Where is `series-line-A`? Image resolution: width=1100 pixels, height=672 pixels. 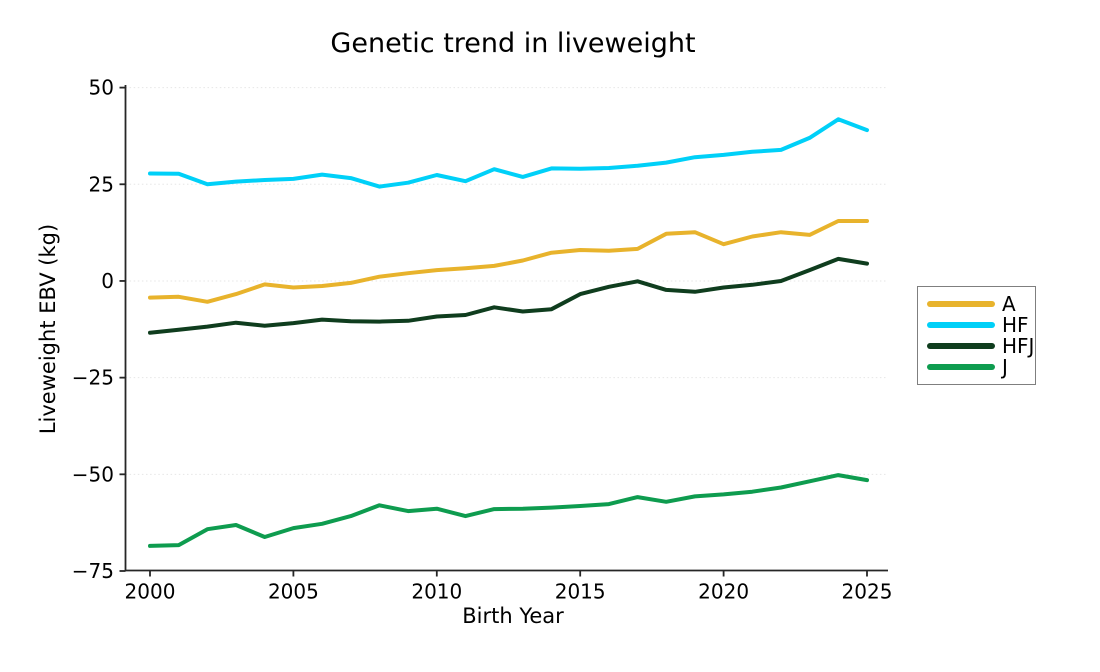
series-line-A is located at coordinates (508, 261).